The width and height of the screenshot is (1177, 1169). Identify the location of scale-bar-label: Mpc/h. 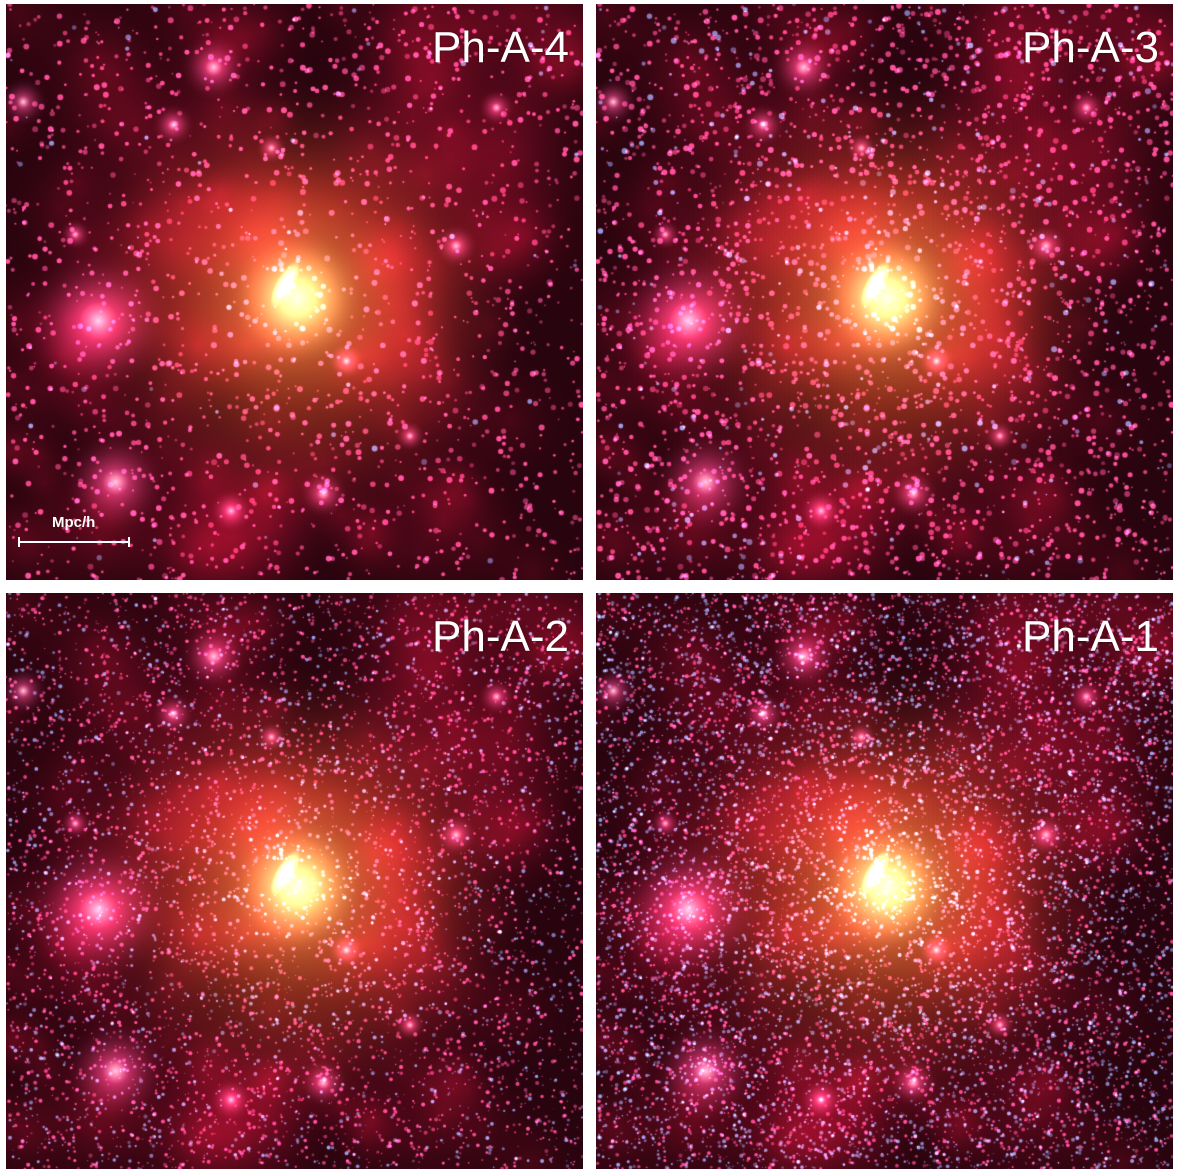
(74, 522).